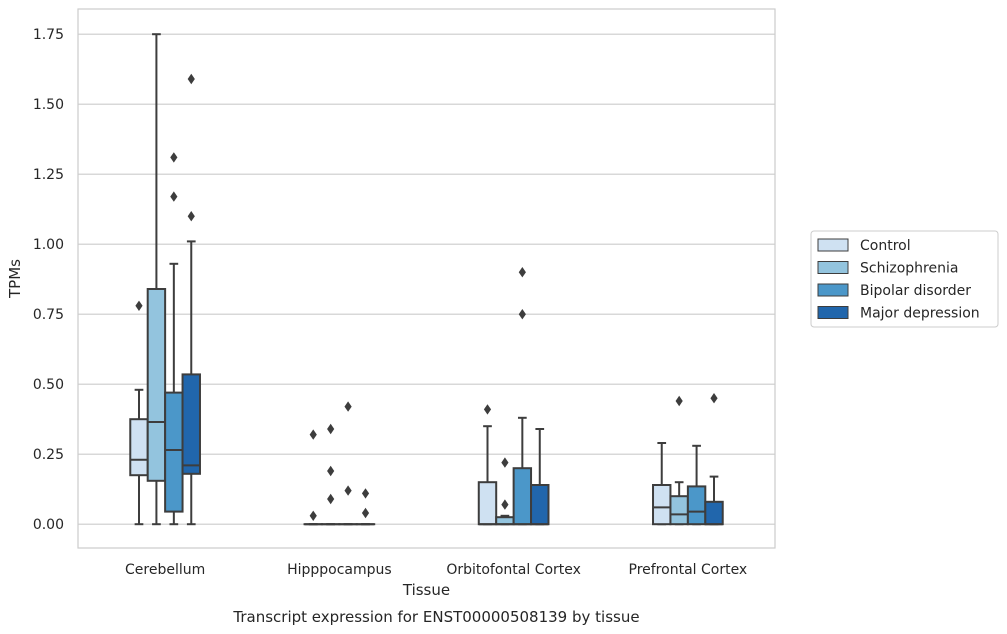 This screenshot has width=1007, height=634. I want to click on y-tick-label: 1.75, so click(48, 35).